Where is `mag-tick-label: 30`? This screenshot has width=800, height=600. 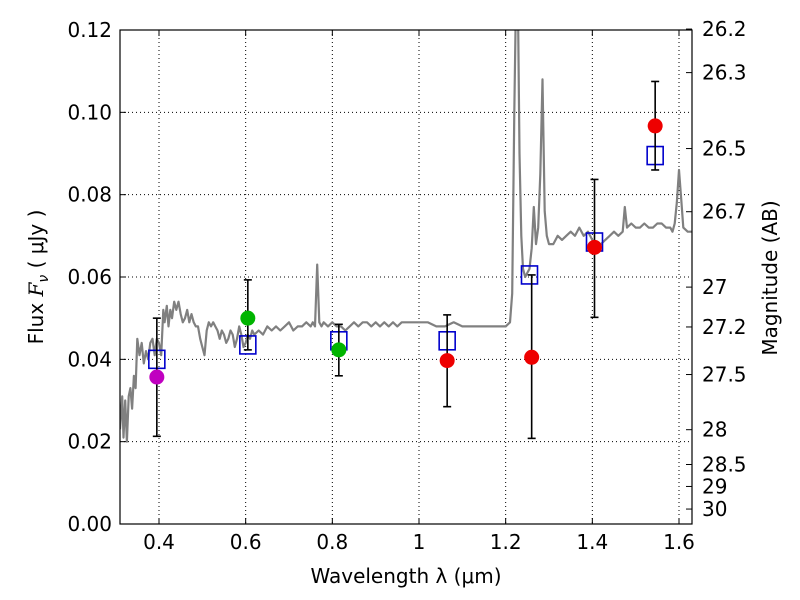 mag-tick-label: 30 is located at coordinates (714, 509).